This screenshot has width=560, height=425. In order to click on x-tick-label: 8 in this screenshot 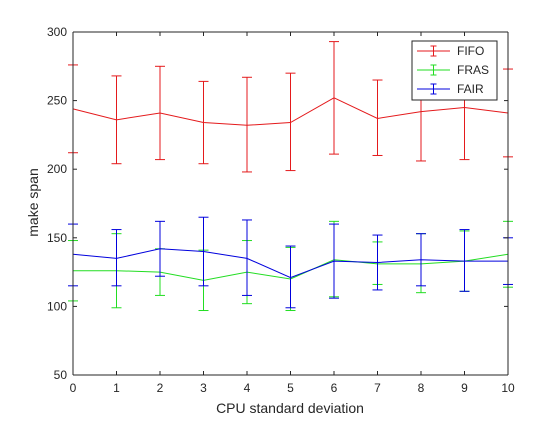, I will do `click(421, 388)`.